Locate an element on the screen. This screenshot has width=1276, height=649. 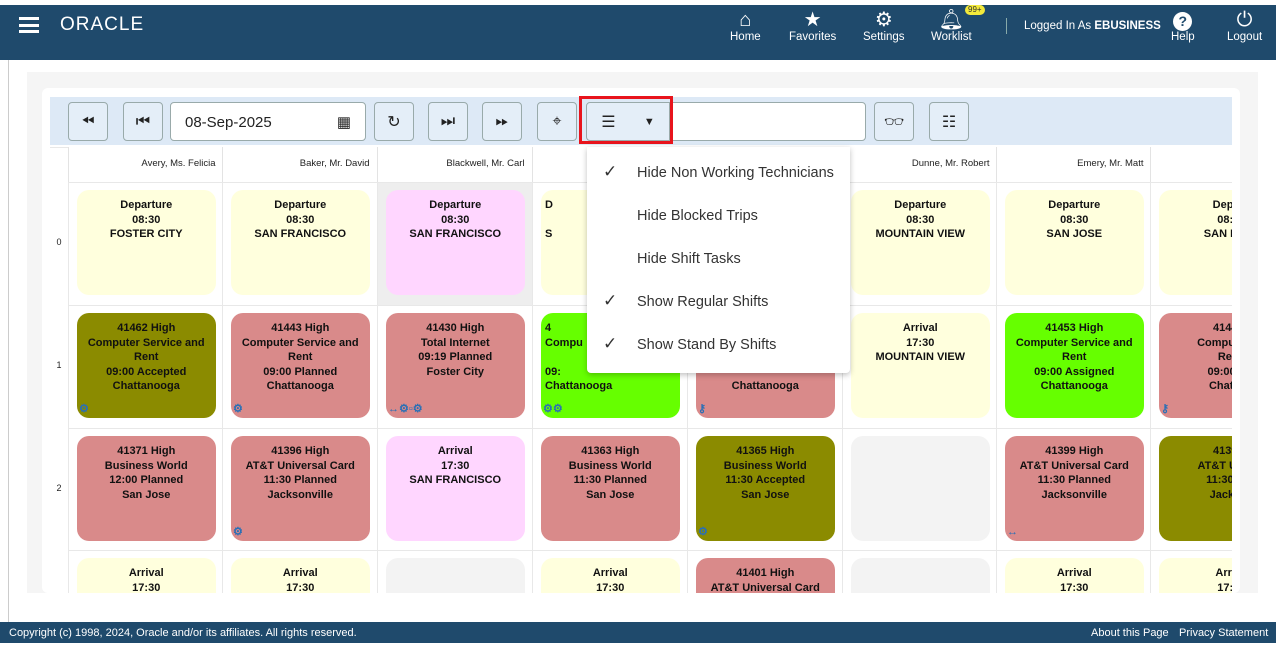
refresh-button: ↻ is located at coordinates (394, 121).